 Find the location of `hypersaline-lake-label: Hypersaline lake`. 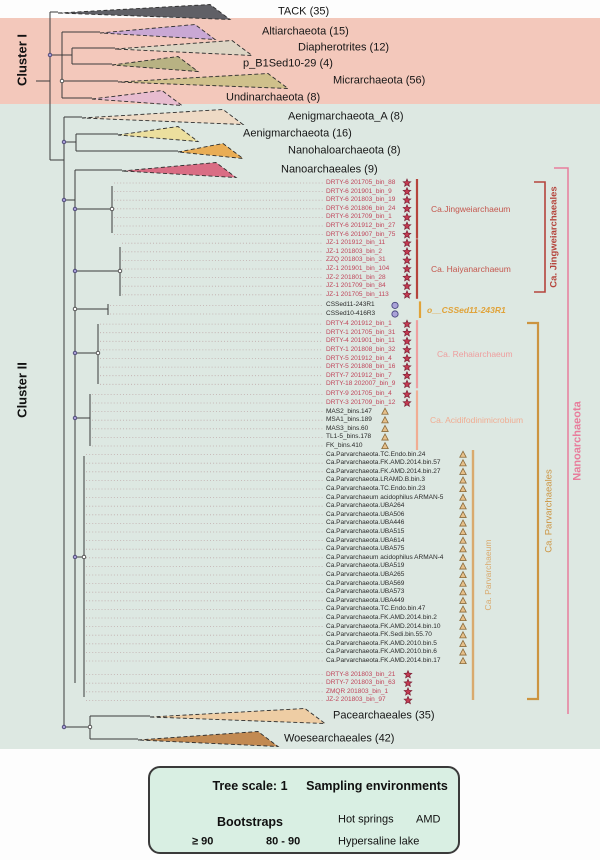

hypersaline-lake-label: Hypersaline lake is located at coordinates (379, 841).